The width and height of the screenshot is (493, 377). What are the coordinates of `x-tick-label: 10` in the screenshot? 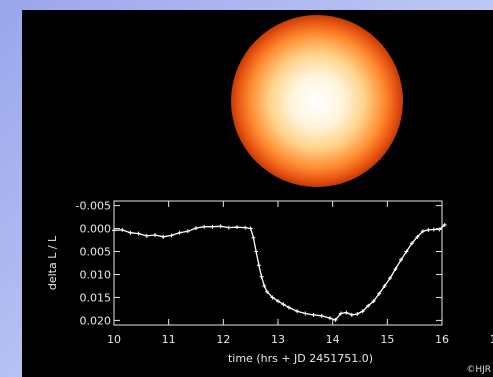 It's located at (114, 339).